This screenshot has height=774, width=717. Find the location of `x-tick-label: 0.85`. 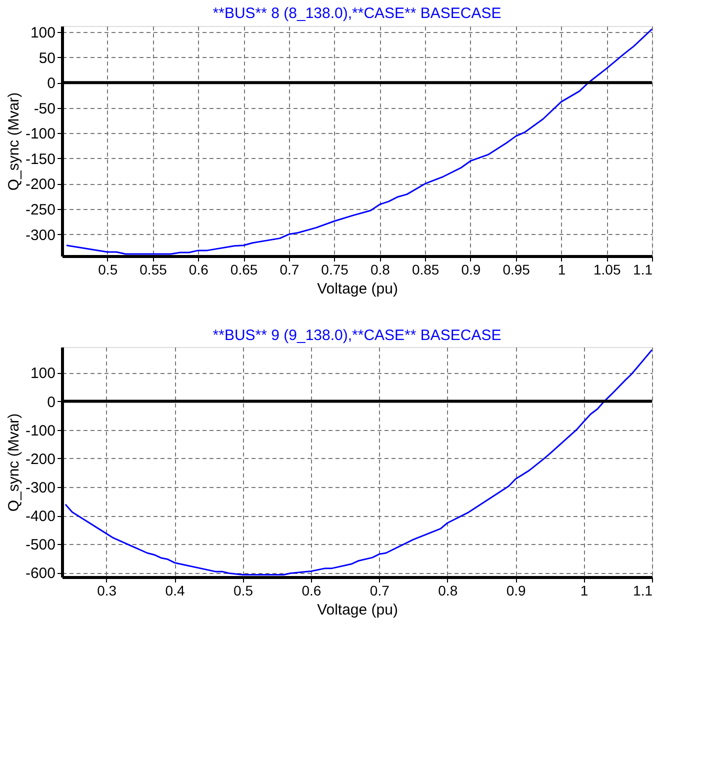

x-tick-label: 0.85 is located at coordinates (426, 270).